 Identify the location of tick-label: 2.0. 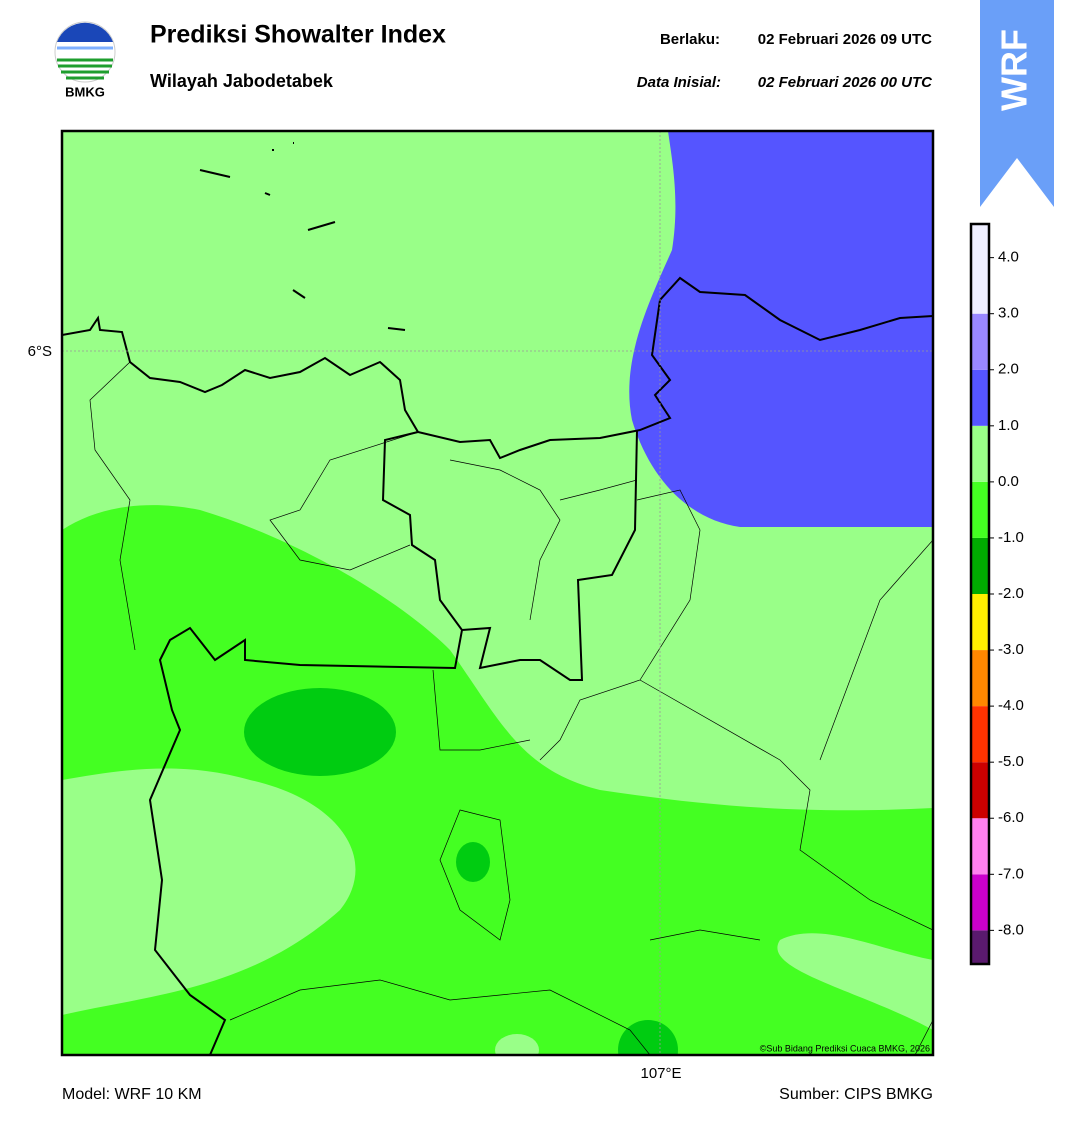
(1008, 369).